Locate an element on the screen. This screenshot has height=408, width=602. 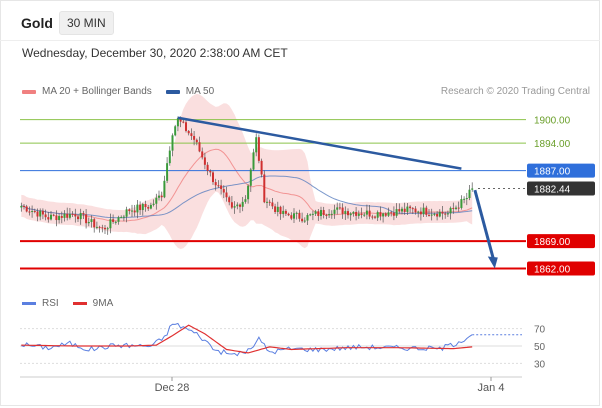
timeframe-badge: 30 MIN is located at coordinates (86, 23).